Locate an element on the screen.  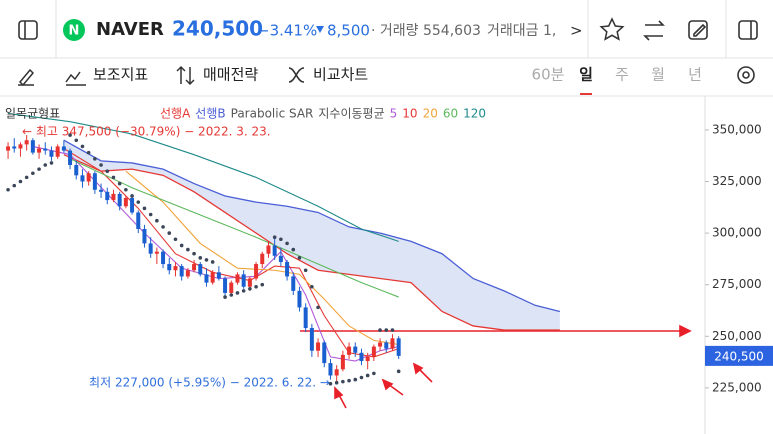
draw-tool is located at coordinates (26, 77).